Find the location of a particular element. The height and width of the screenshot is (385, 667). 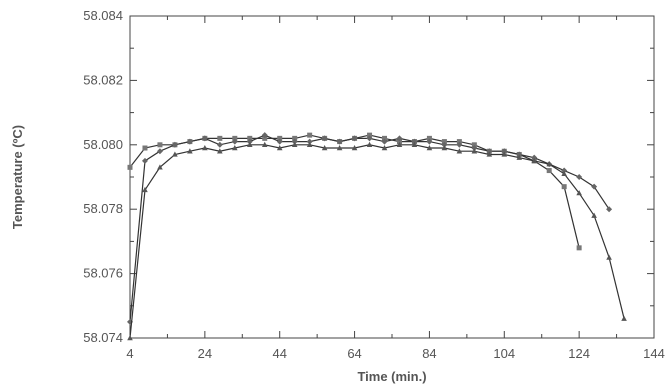

y-tick-label: 58.082 is located at coordinates (103, 79).